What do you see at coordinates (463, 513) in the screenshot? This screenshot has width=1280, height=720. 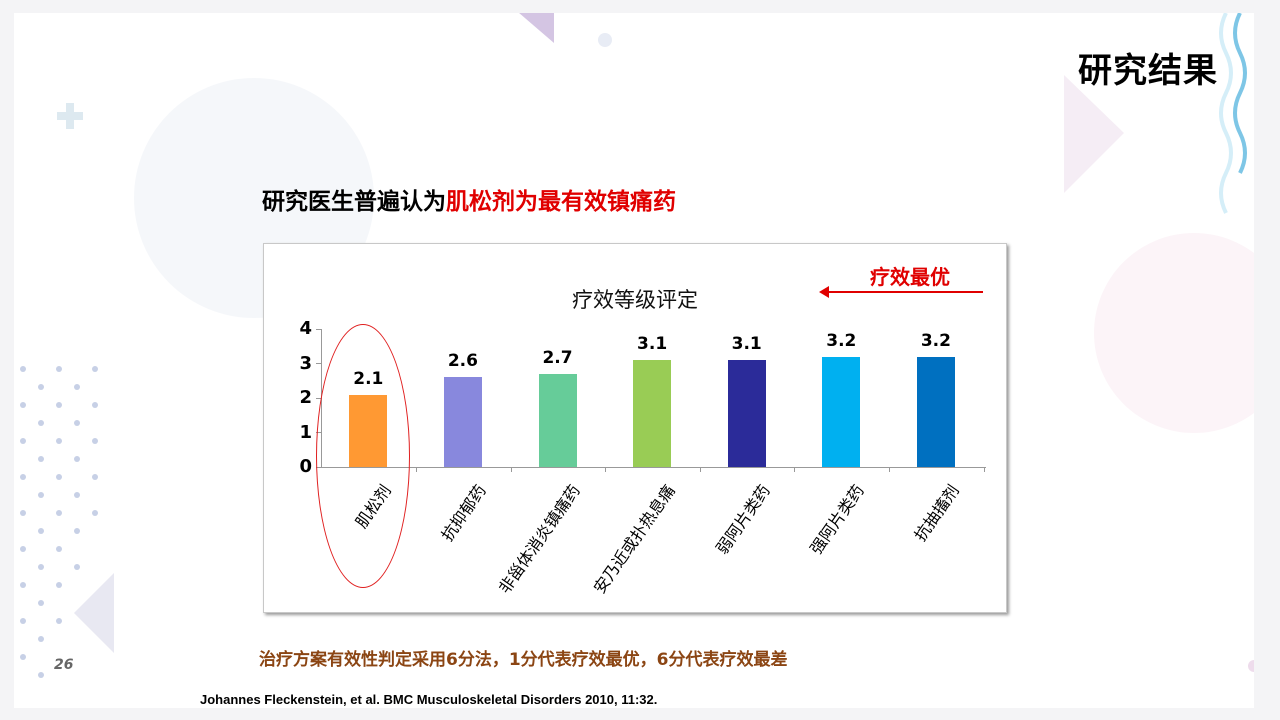 I see `x-category-label: 抗抑郁药` at bounding box center [463, 513].